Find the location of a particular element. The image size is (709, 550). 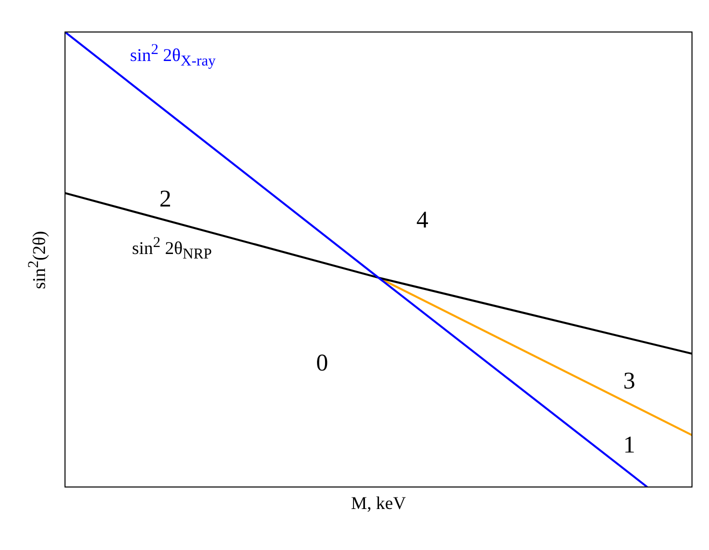

series-label: sin$^{2}$ 2θ$_{NRP}$ is located at coordinates (172, 249).